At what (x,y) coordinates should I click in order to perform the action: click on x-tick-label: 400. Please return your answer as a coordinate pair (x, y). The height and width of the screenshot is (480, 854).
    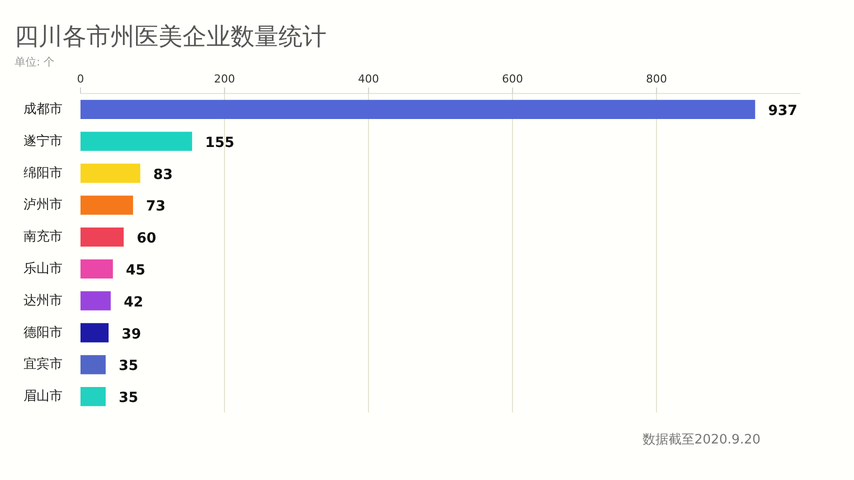
    Looking at the image, I should click on (368, 79).